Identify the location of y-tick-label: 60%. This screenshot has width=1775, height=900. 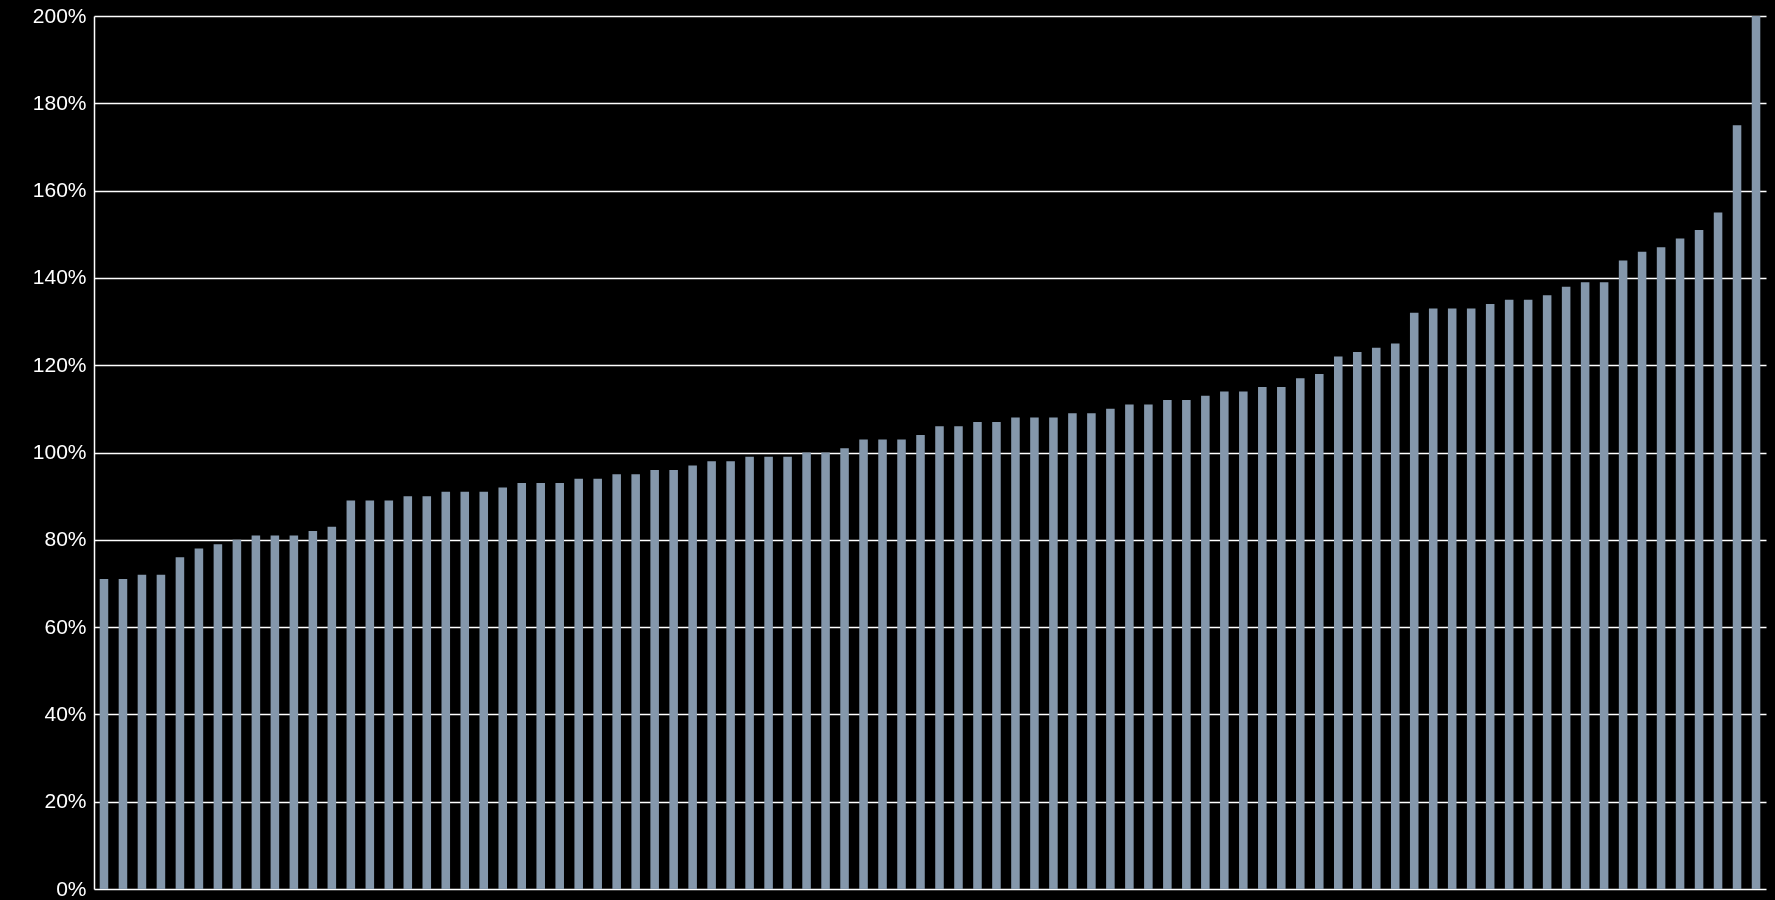
(65, 626).